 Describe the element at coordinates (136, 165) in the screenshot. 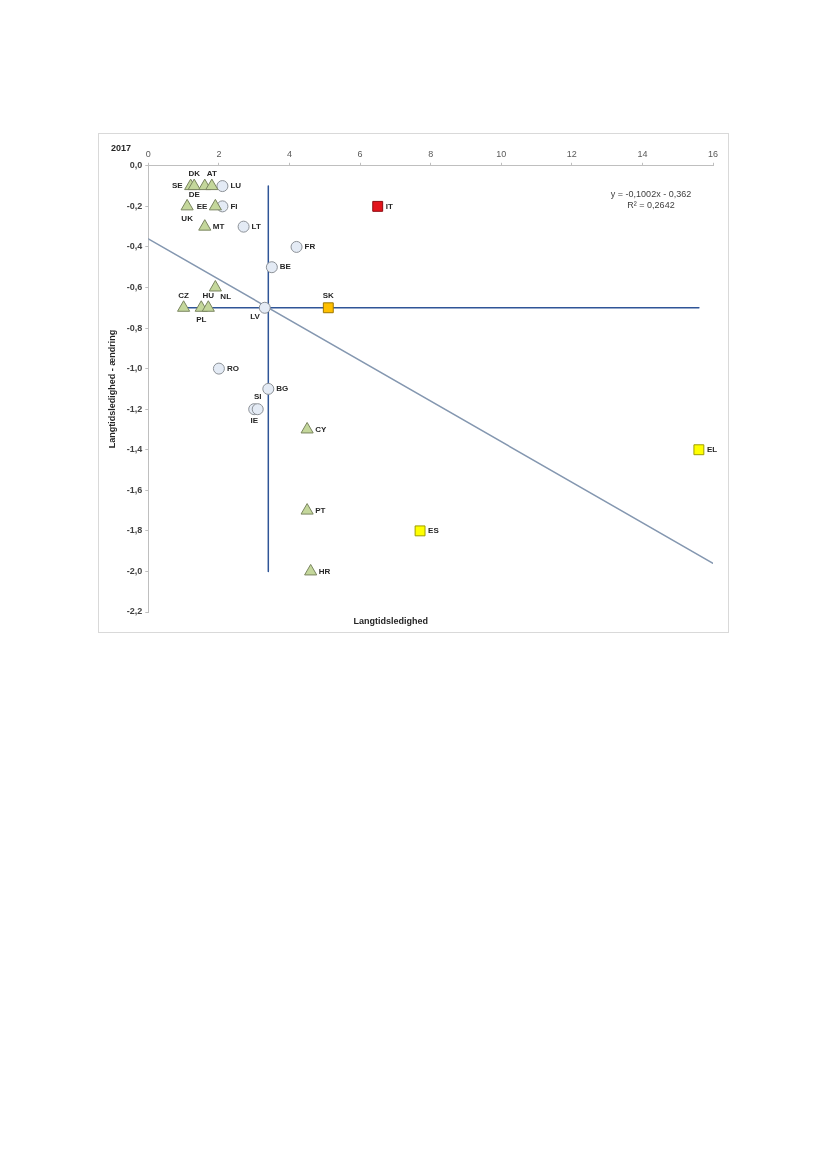

I see `y-tick-label: 0,0` at that location.